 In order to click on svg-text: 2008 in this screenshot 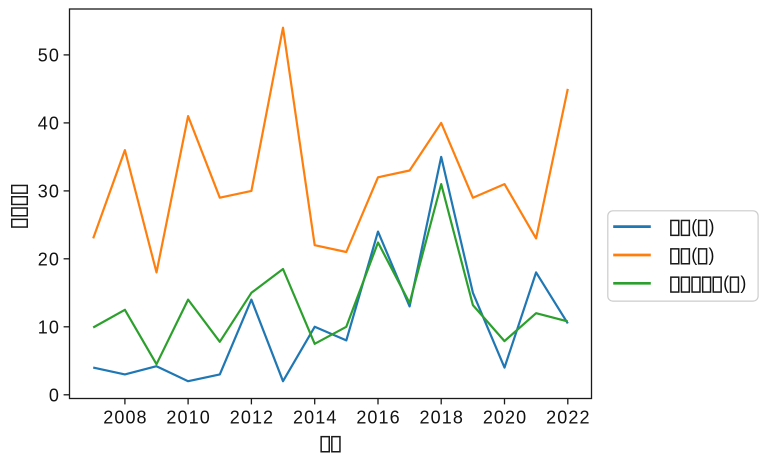, I will do `click(125, 417)`.